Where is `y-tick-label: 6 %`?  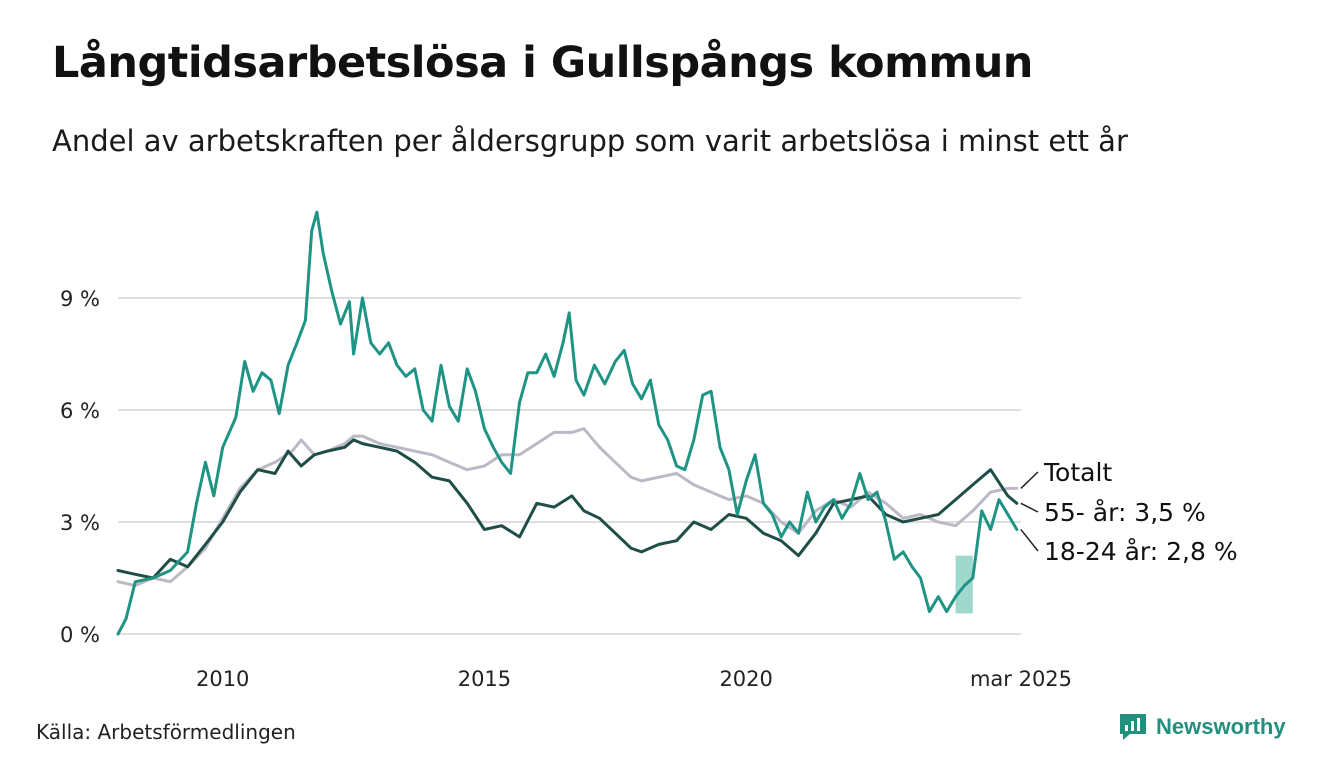
y-tick-label: 6 % is located at coordinates (80, 411).